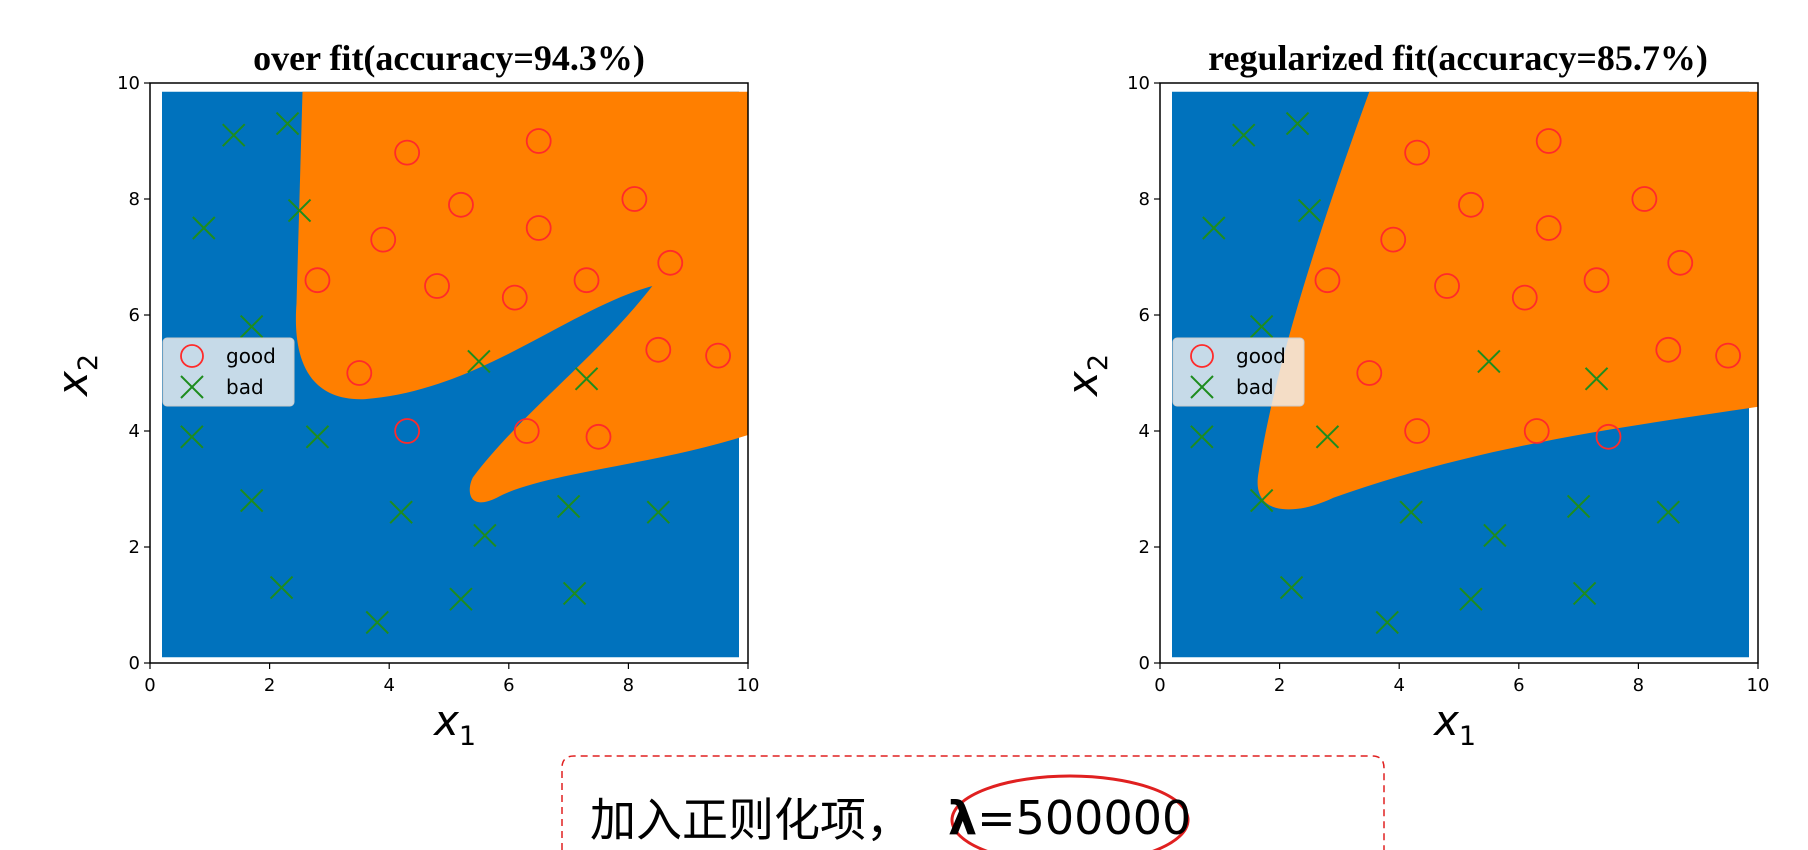 Image resolution: width=1808 pixels, height=850 pixels. What do you see at coordinates (521, 297) in the screenshot?
I see `region-good` at bounding box center [521, 297].